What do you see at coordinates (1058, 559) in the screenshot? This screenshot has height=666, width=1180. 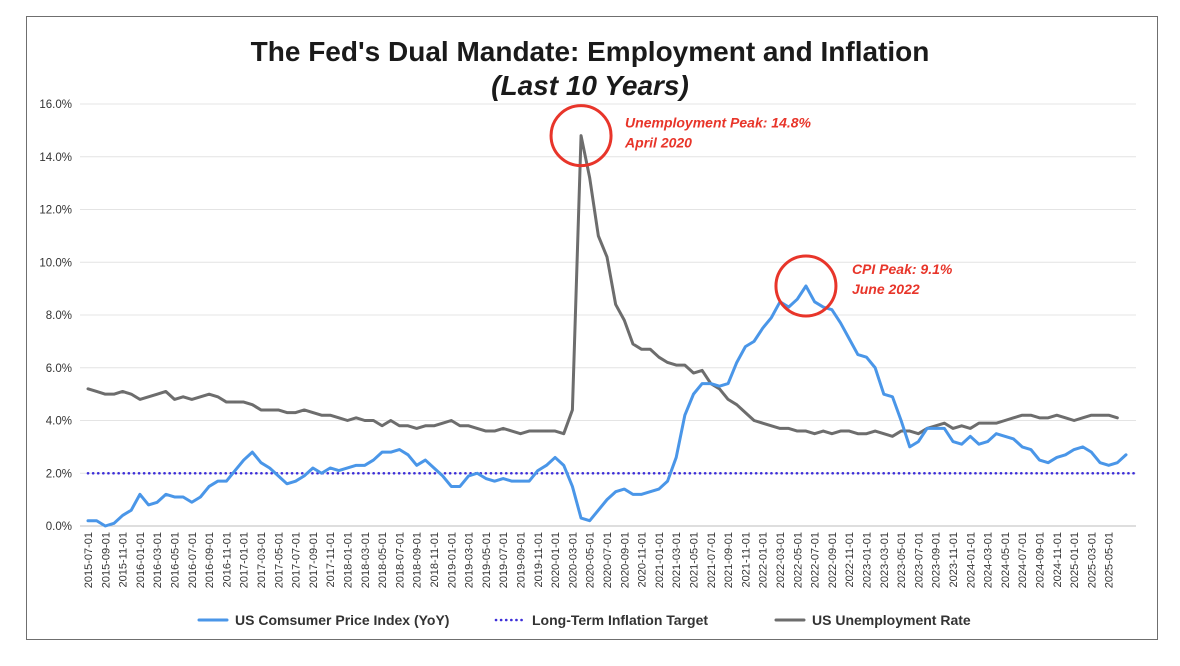 I see `x-tick-label: 2024-11-01` at bounding box center [1058, 559].